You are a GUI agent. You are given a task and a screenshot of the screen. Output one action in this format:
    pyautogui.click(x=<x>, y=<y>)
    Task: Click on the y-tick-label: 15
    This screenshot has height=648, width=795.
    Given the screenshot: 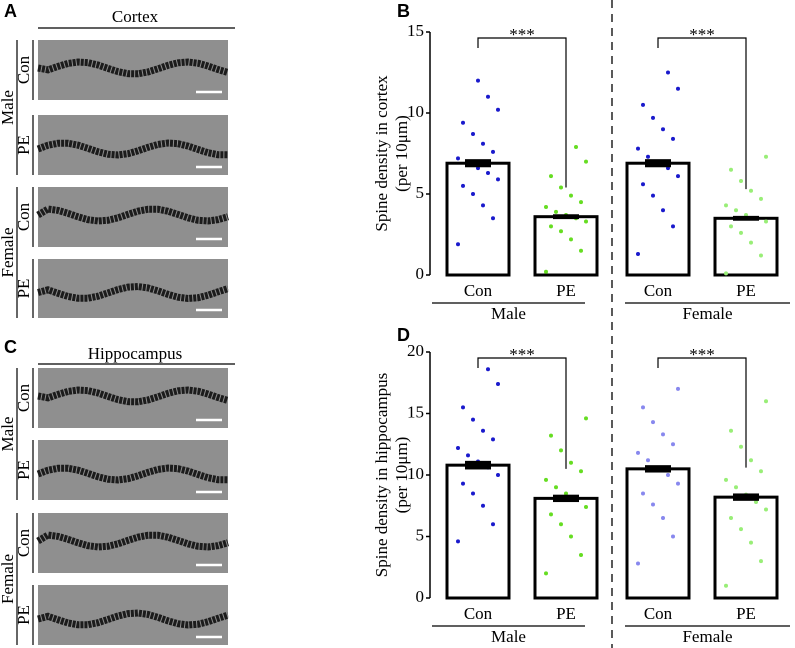 What is the action you would take?
    pyautogui.click(x=415, y=30)
    